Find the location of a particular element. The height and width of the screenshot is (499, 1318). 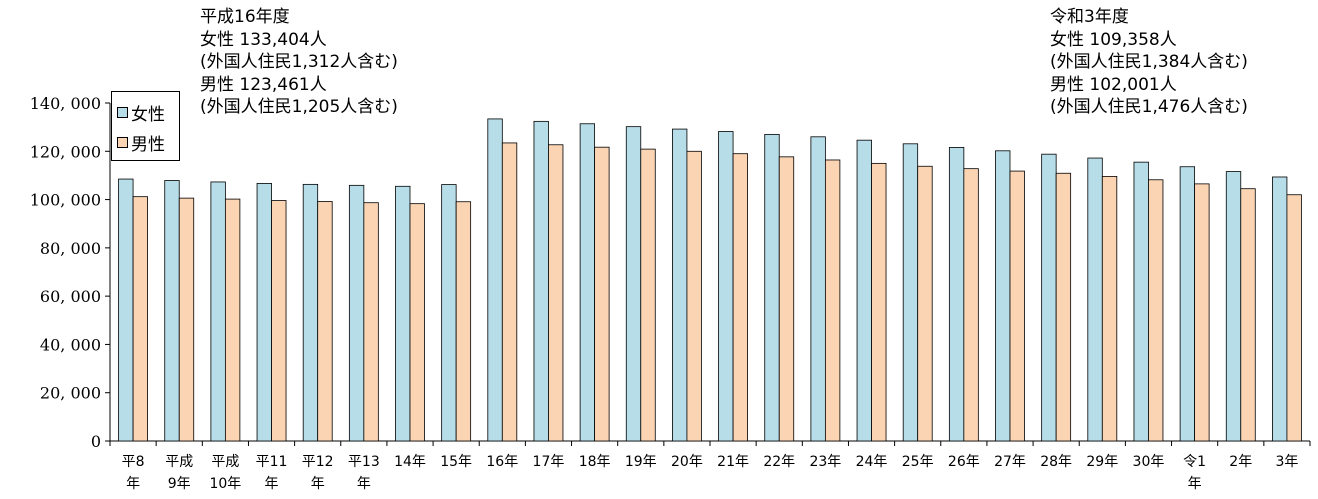

legend-swatch-female is located at coordinates (122, 112).